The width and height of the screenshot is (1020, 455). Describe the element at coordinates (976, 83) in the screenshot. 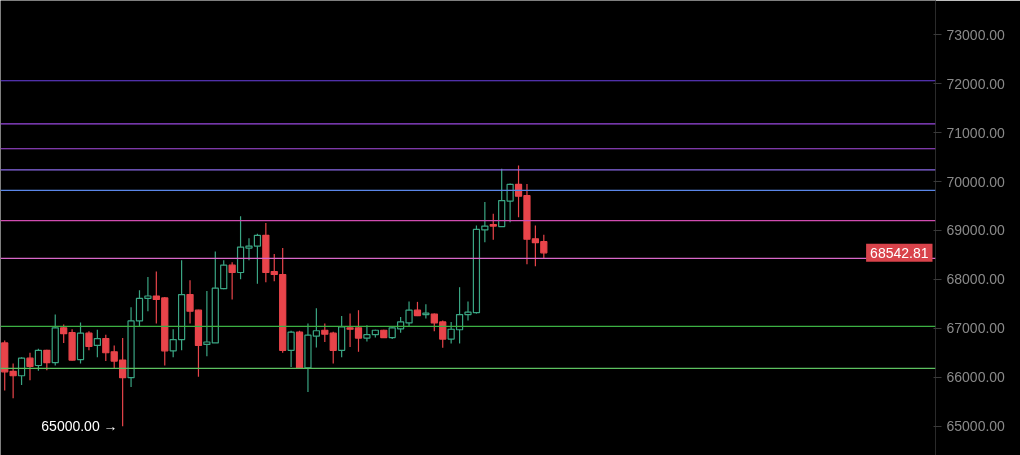

I see `y-tick-label: 72000.00` at that location.